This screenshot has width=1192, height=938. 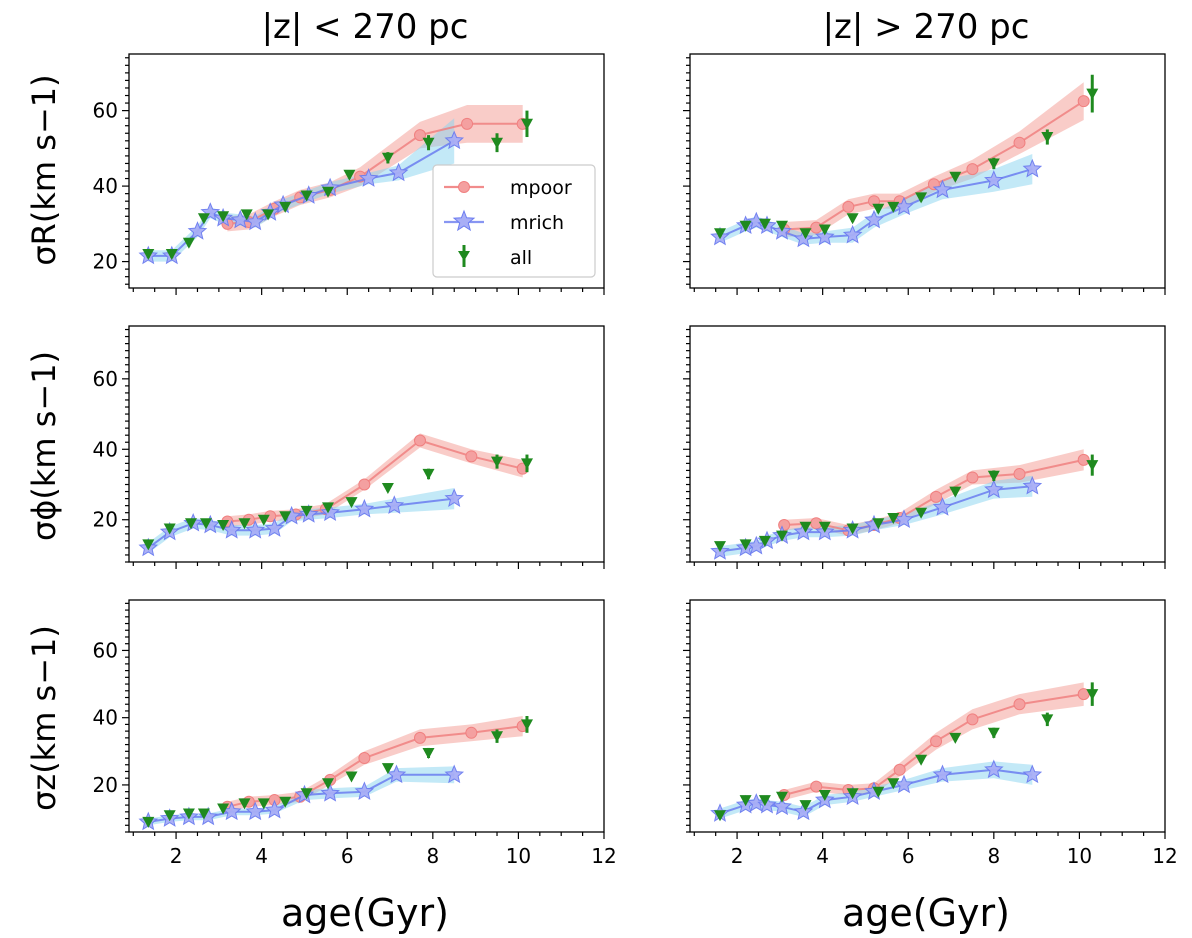 I want to click on column-title-right: |z| > 270 pc, so click(x=926, y=27).